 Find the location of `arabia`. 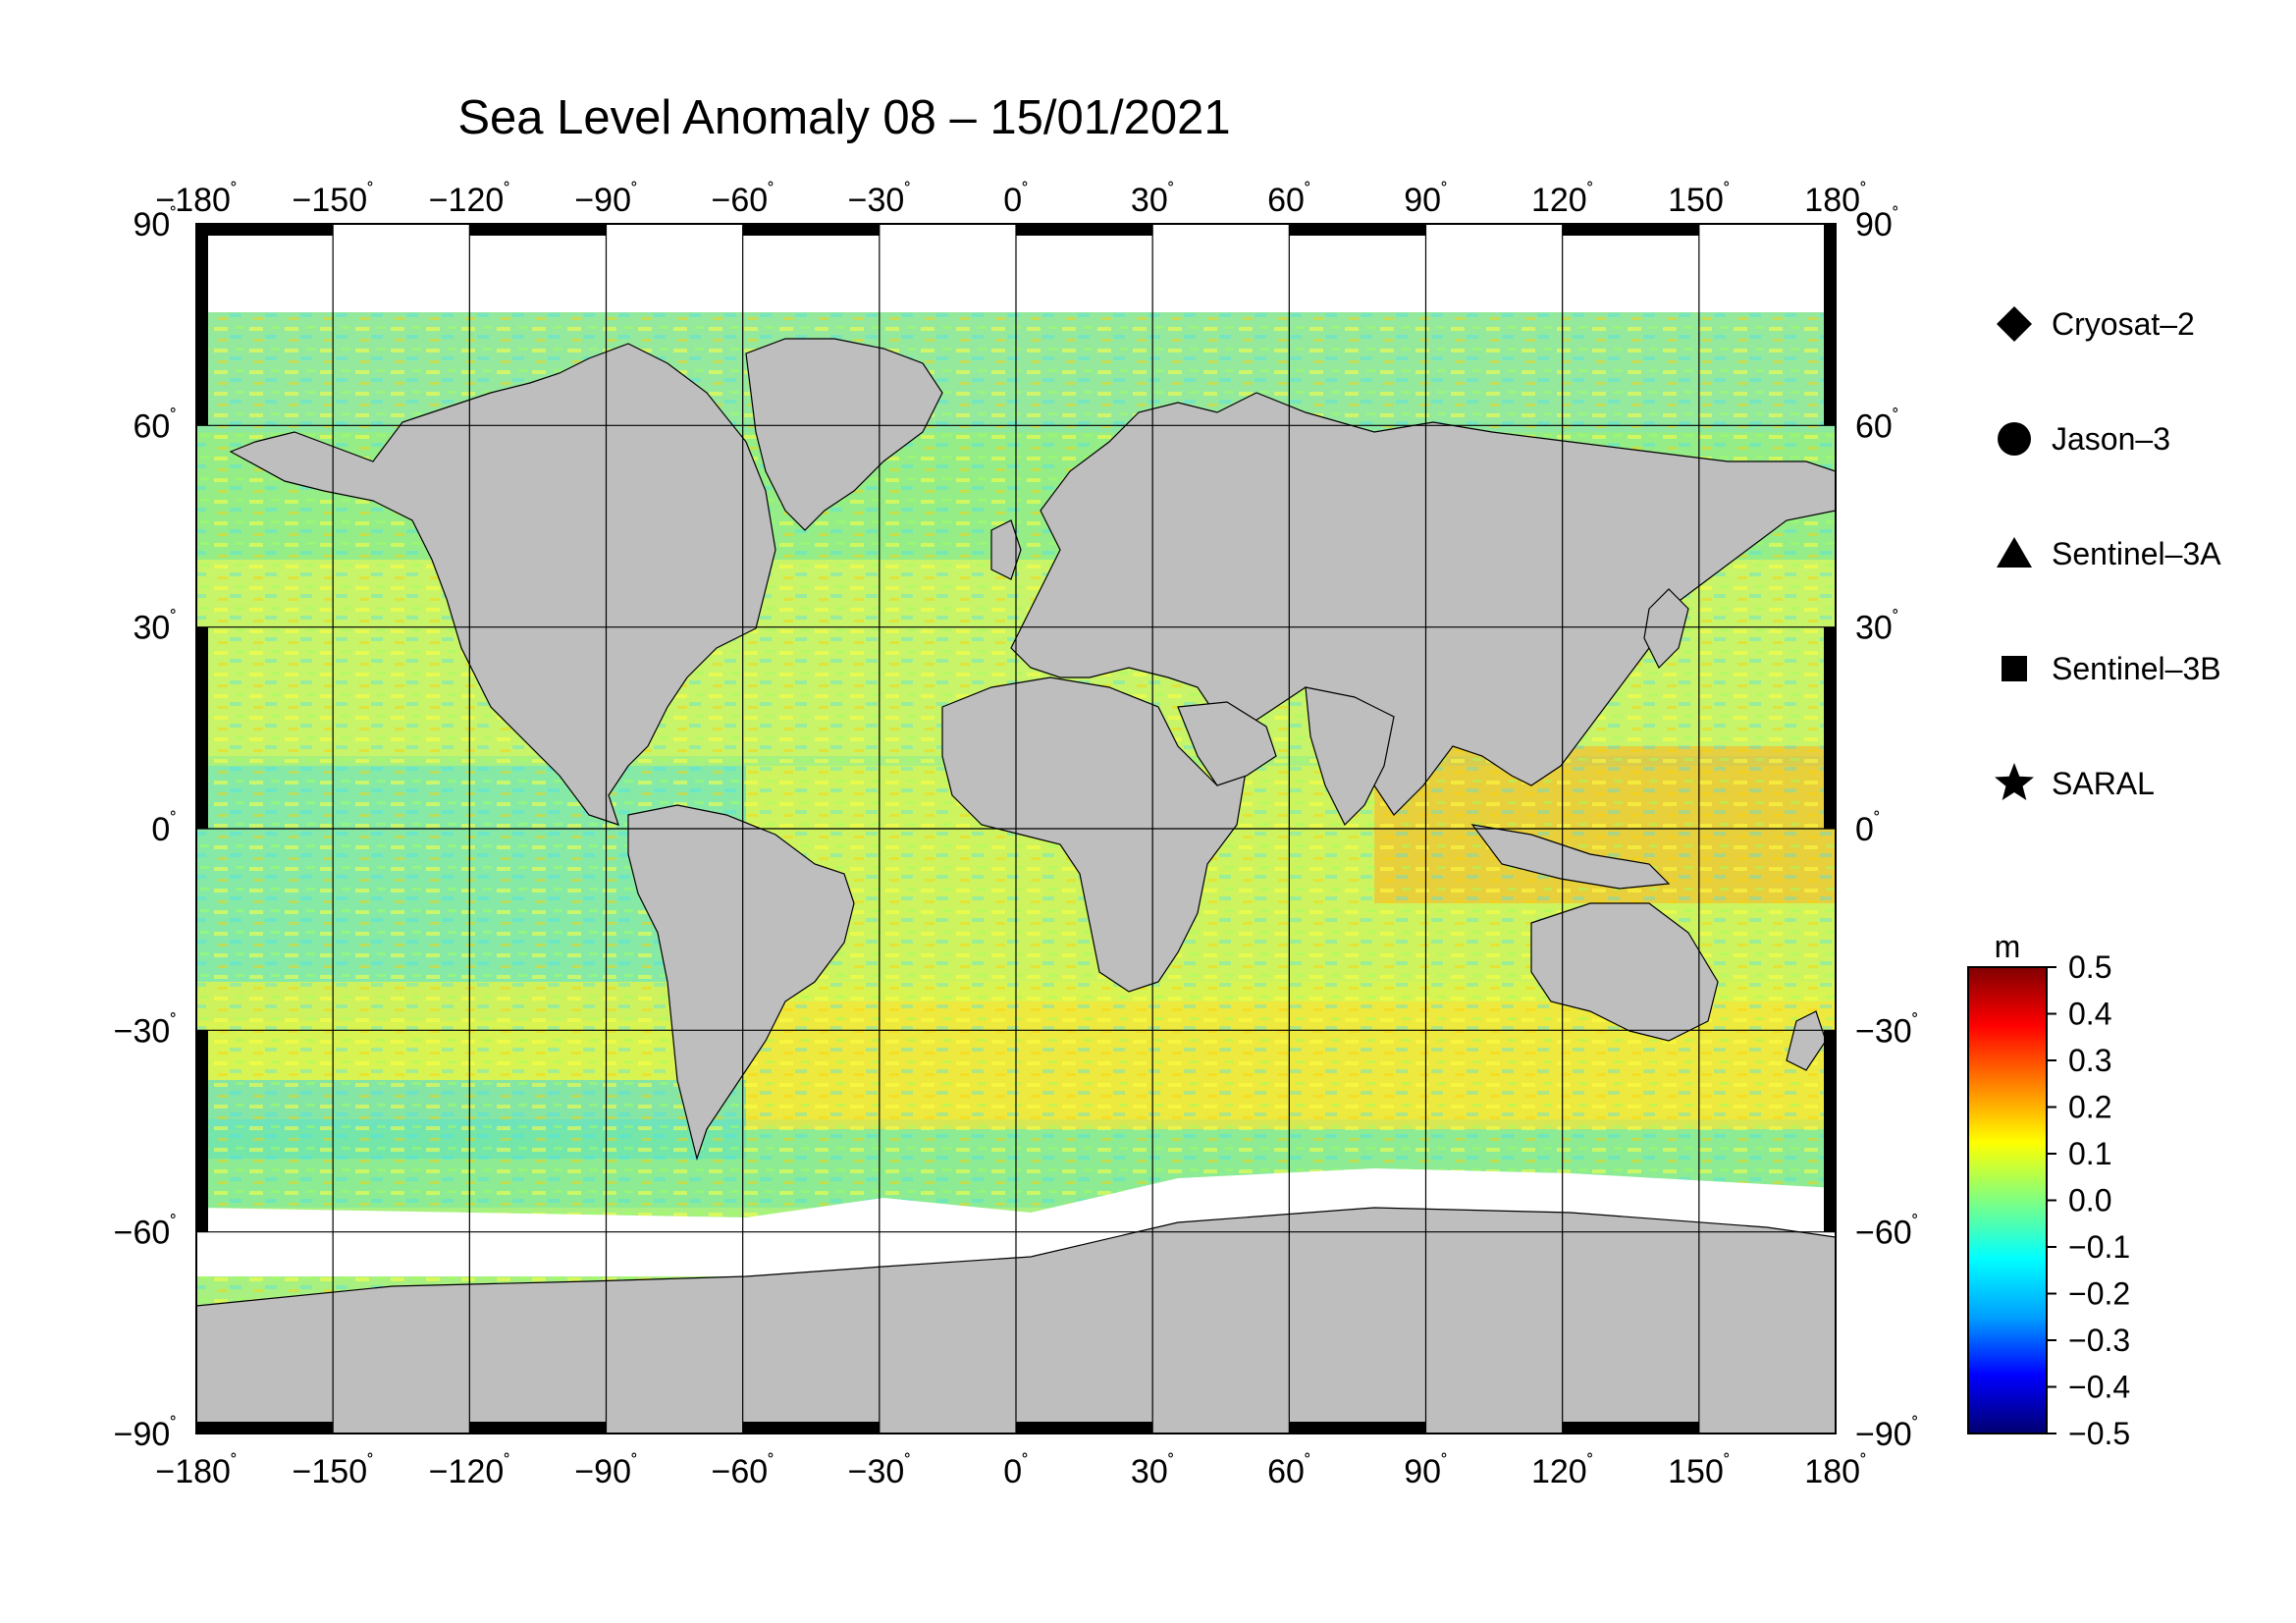

arabia is located at coordinates (1227, 743).